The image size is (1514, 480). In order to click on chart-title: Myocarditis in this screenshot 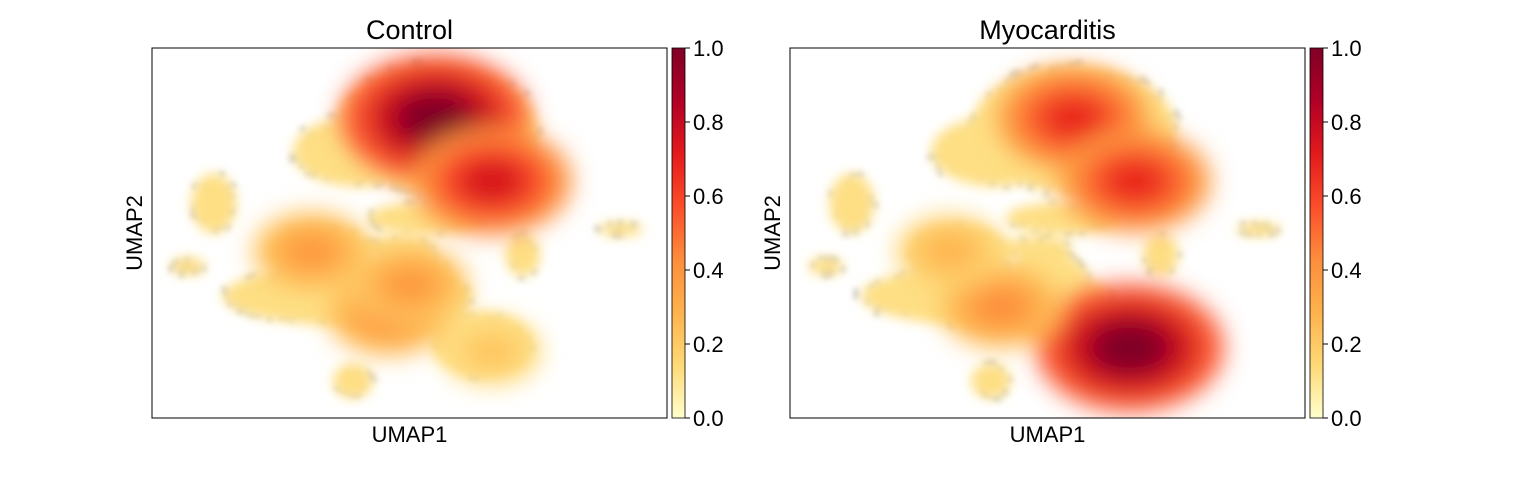, I will do `click(1047, 30)`.